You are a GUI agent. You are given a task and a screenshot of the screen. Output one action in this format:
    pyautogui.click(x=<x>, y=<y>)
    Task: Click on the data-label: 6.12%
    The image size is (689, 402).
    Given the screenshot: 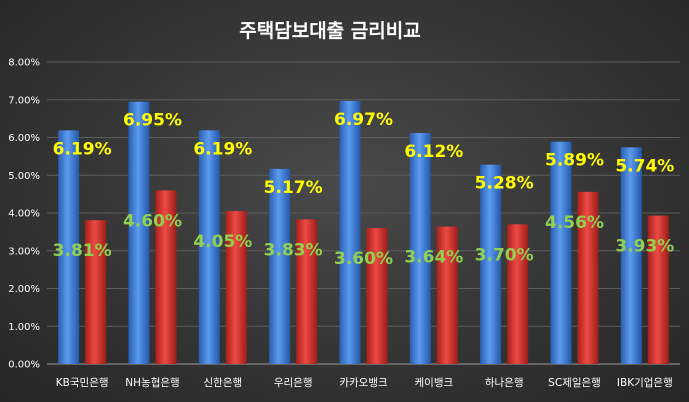 What is the action you would take?
    pyautogui.click(x=433, y=152)
    